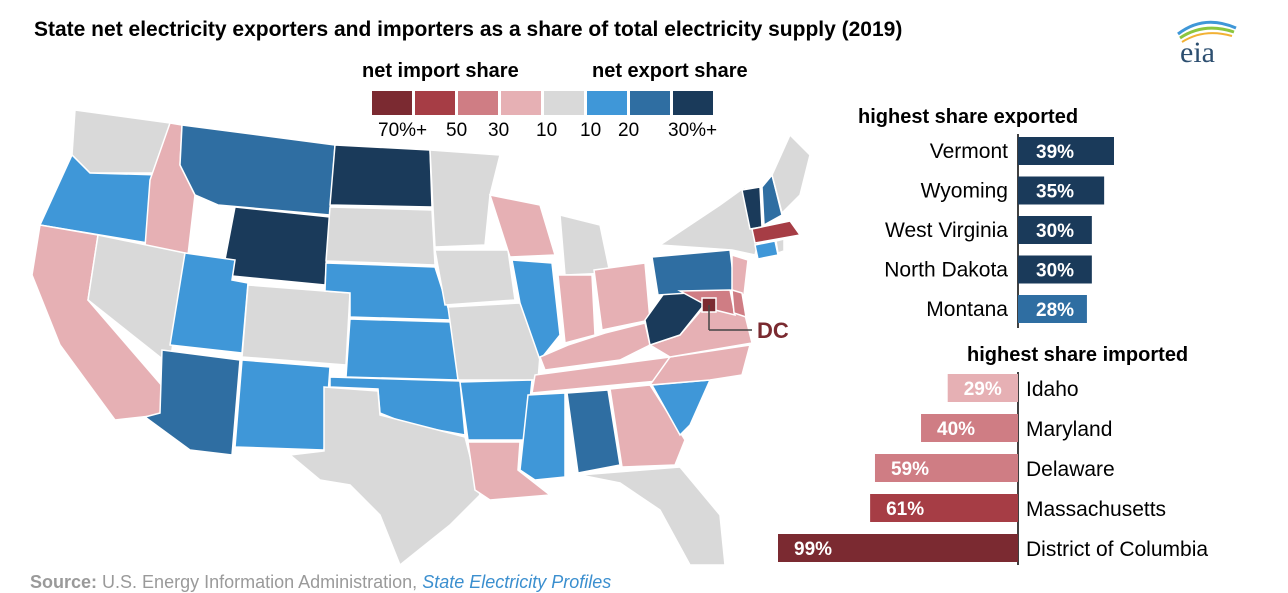 The height and width of the screenshot is (593, 1288). I want to click on export-bar-value: 39%, so click(1055, 152).